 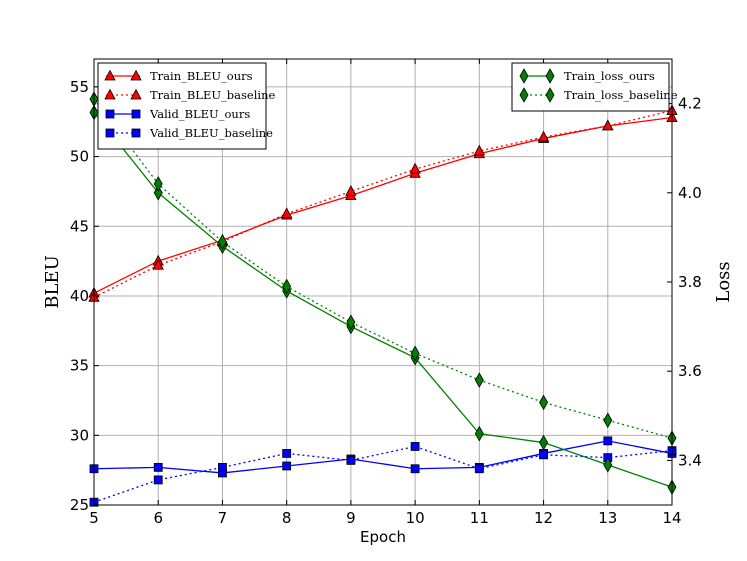 I want to click on series-line-Valid_BLEU_baseline, so click(x=383, y=474).